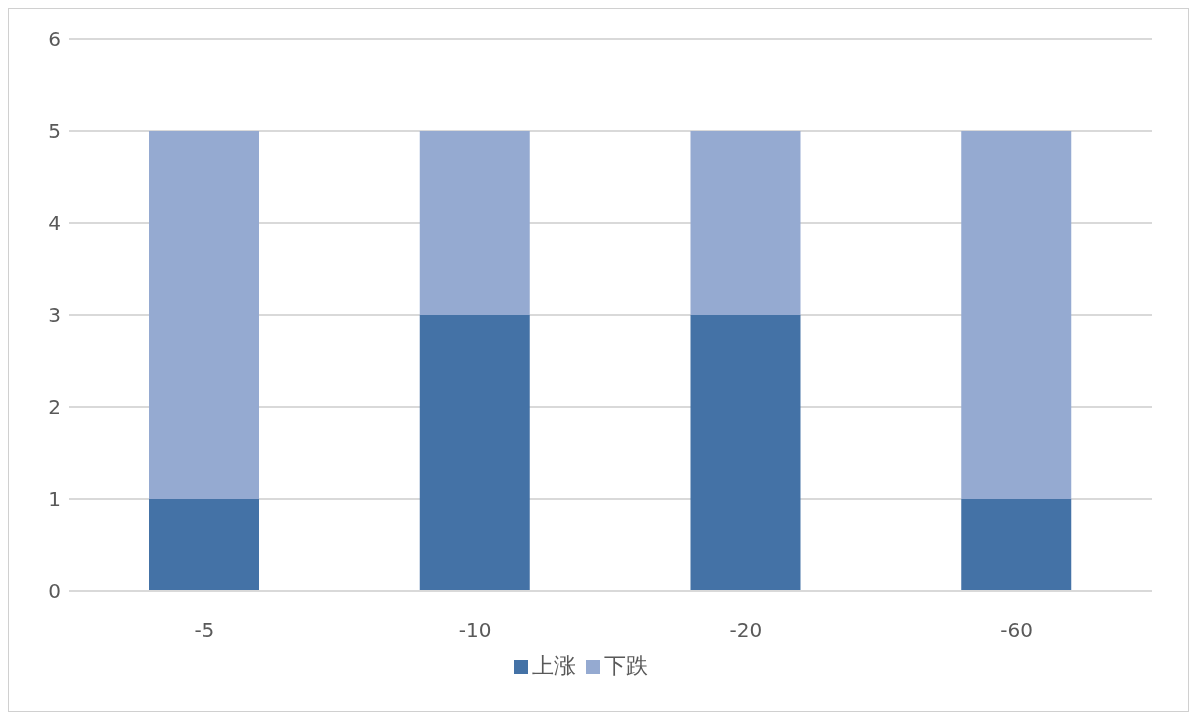  What do you see at coordinates (54, 407) in the screenshot?
I see `y-tick-label: 2` at bounding box center [54, 407].